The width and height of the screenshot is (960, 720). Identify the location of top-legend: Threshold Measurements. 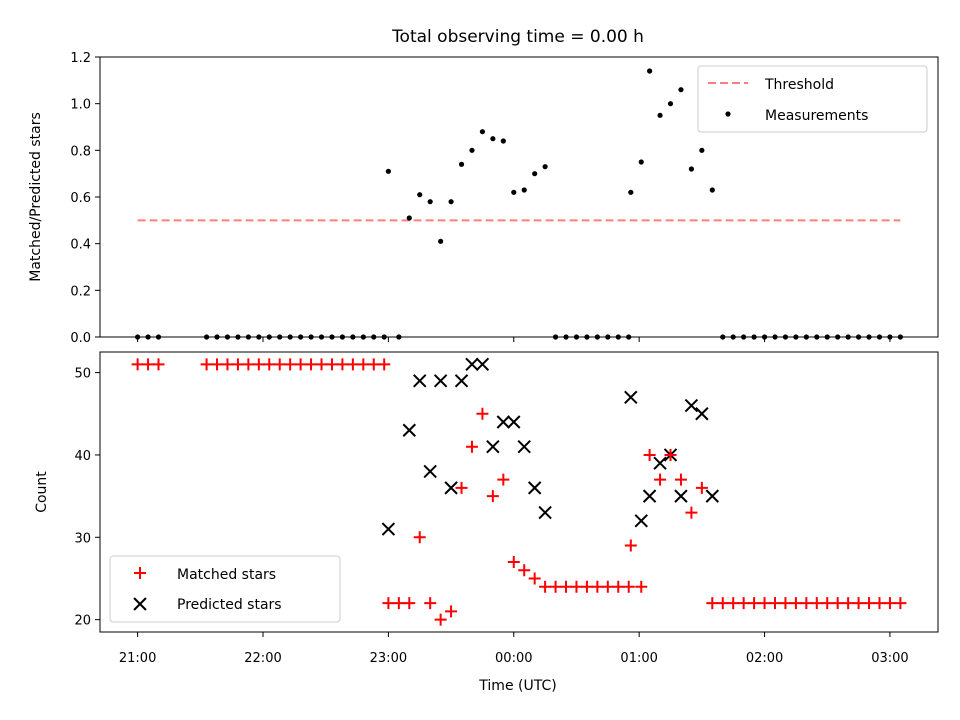
(812, 99).